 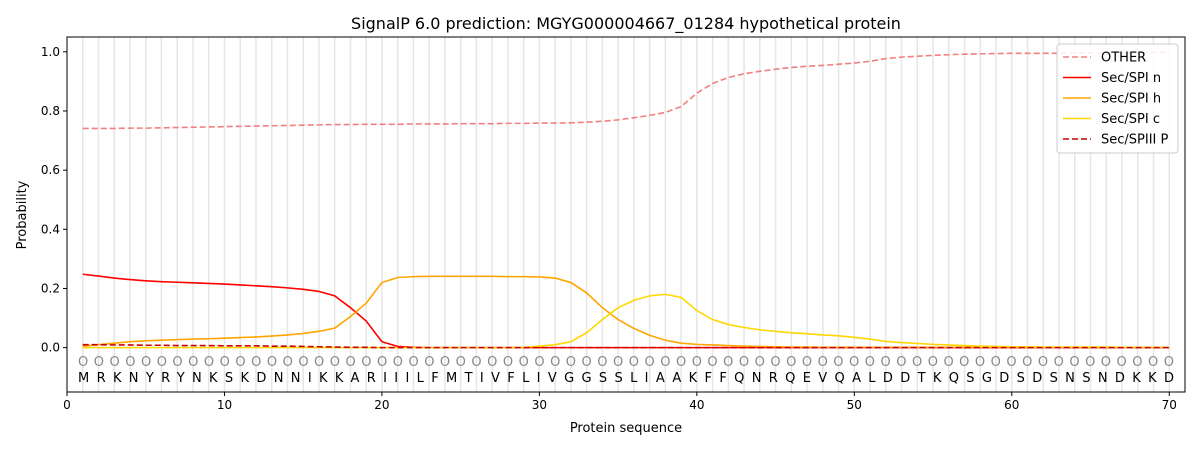 I want to click on legend-entry: OTHER, so click(x=1123, y=58).